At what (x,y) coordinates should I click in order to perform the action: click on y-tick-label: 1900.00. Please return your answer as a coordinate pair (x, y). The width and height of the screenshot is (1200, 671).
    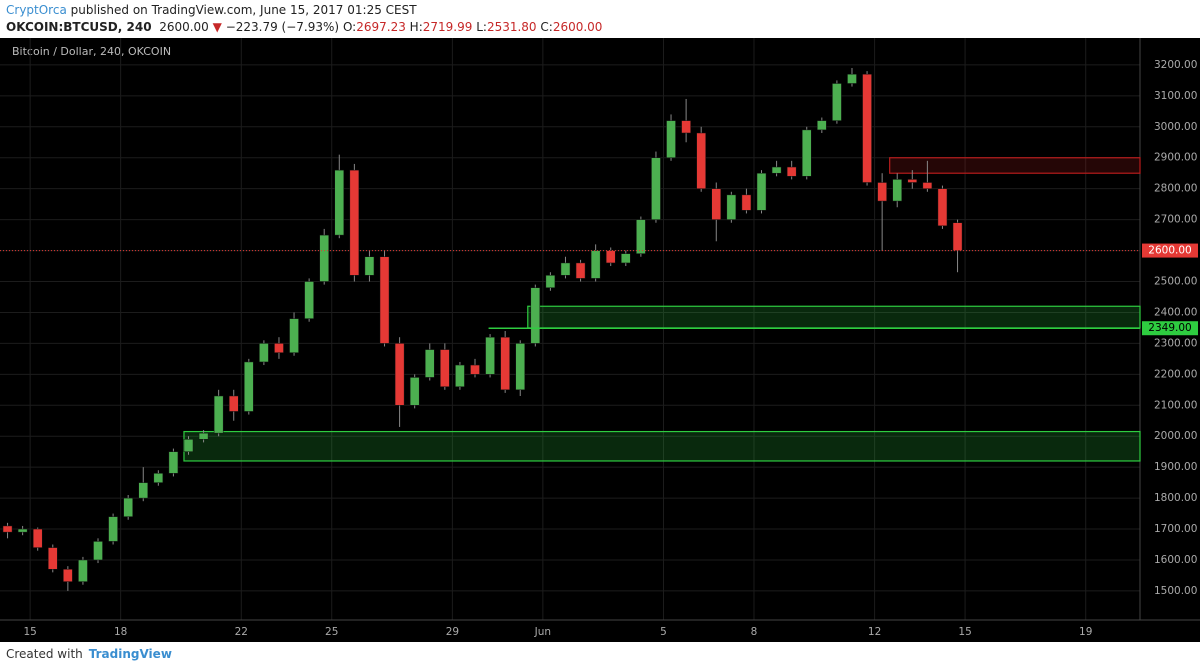
    Looking at the image, I should click on (1175, 467).